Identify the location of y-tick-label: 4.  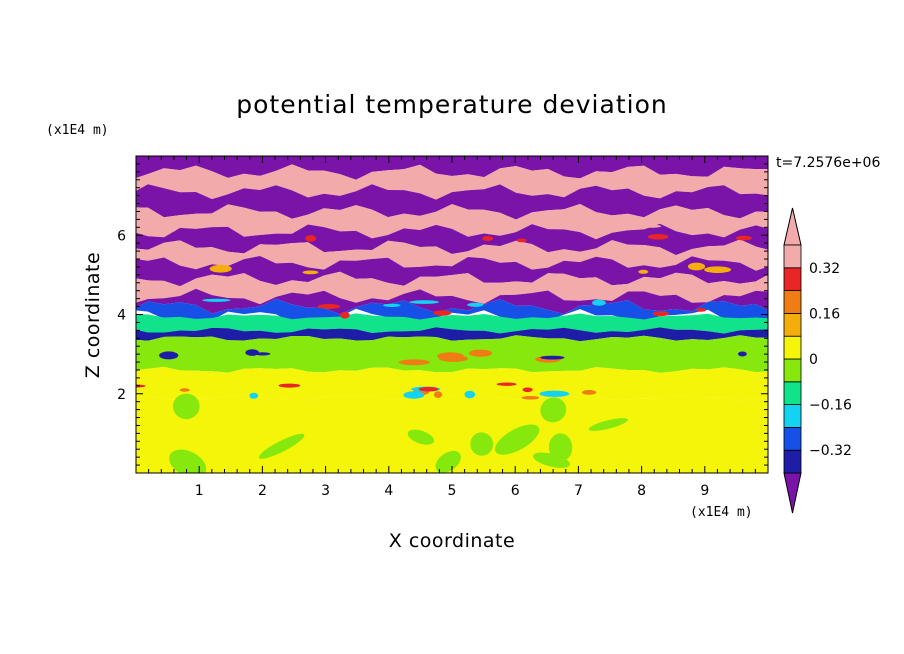
(121, 316).